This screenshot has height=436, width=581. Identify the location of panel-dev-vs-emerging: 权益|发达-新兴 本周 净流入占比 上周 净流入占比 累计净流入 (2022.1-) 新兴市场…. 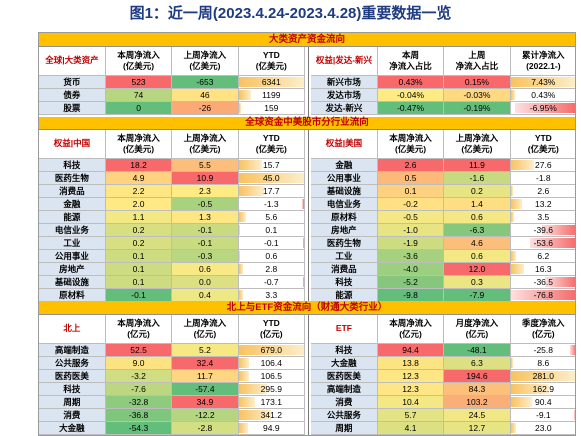
(443, 81).